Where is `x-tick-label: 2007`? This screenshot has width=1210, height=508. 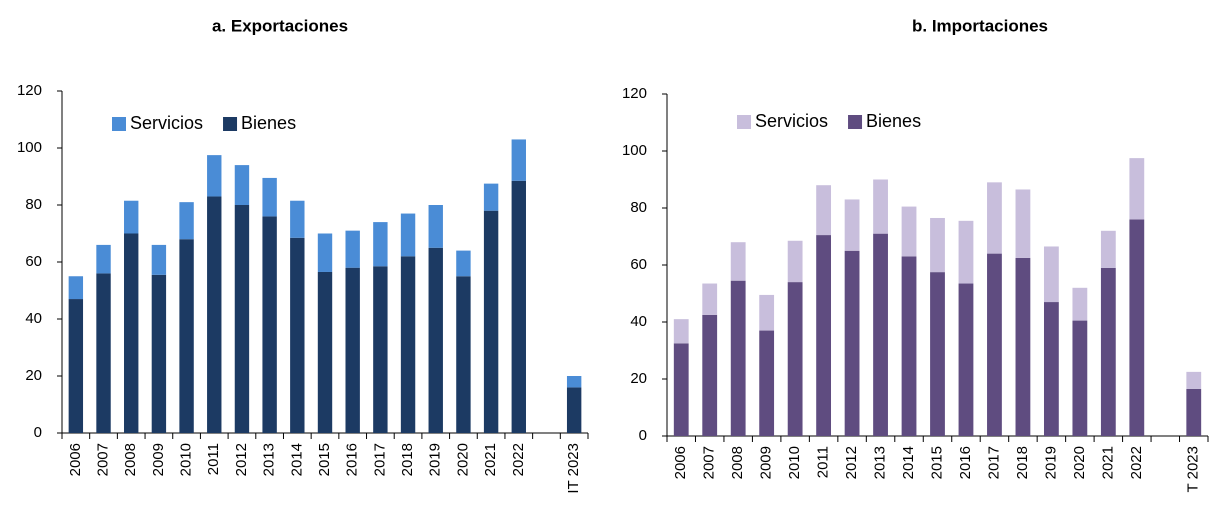
x-tick-label: 2007 is located at coordinates (709, 462).